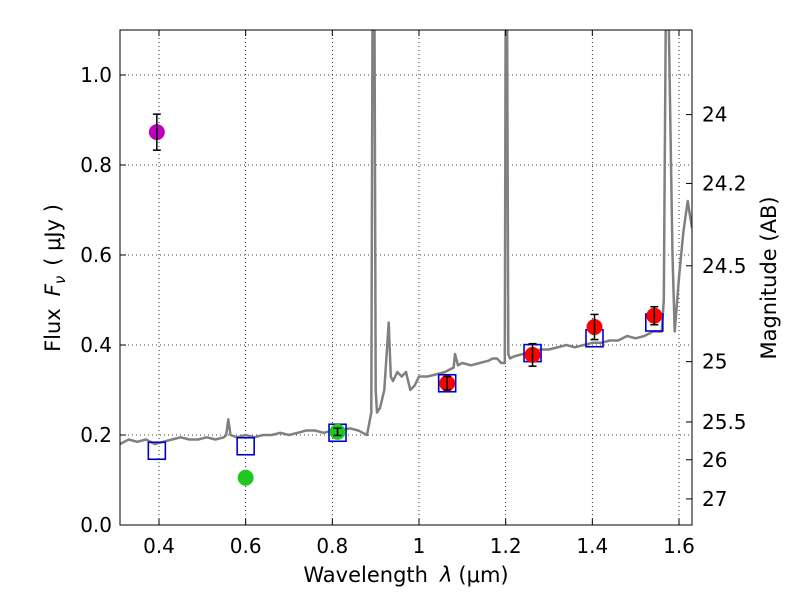 This screenshot has width=800, height=600. I want to click on y-axis-label-prefix: Flux, so click(53, 330).